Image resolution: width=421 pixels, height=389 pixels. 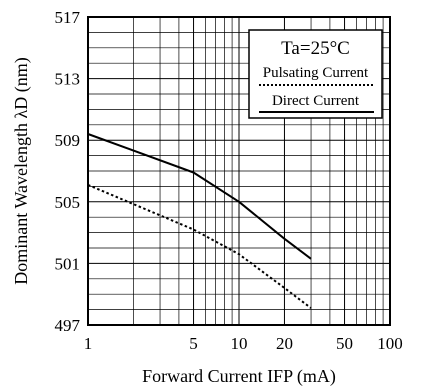 I want to click on x-axis-label: Forward Current IFP (mA), so click(x=239, y=376).